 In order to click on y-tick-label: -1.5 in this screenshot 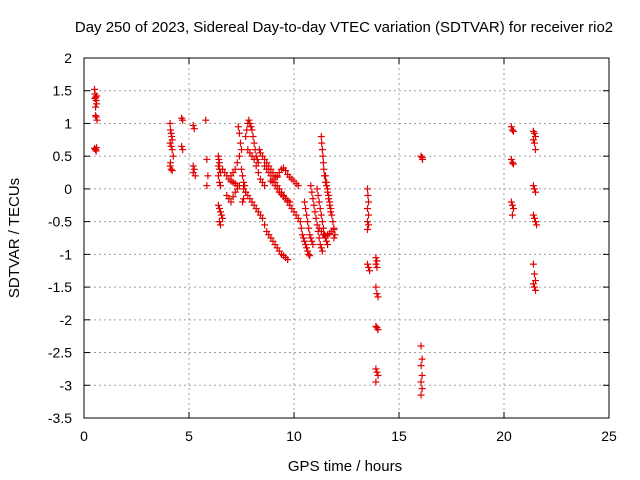, I will do `click(60, 287)`.